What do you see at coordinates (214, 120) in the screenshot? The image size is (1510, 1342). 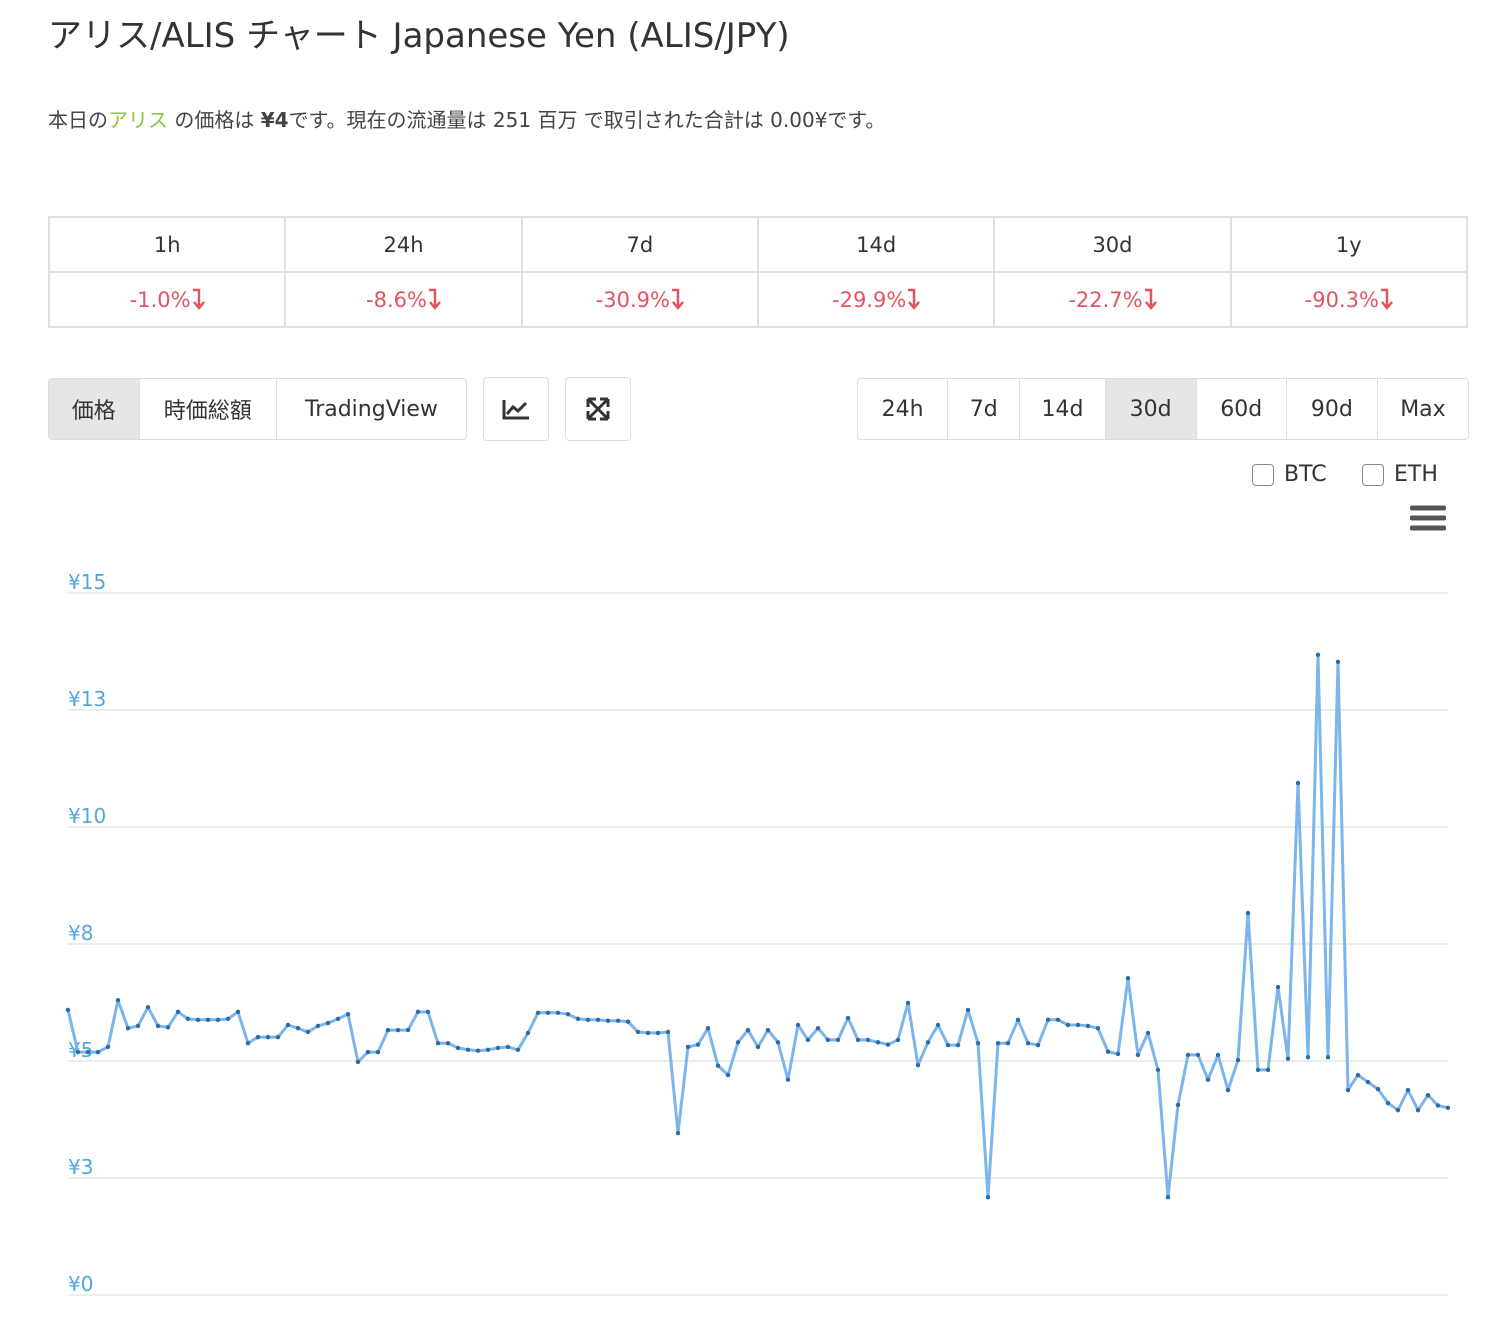 I see `summary-text: の価格は` at bounding box center [214, 120].